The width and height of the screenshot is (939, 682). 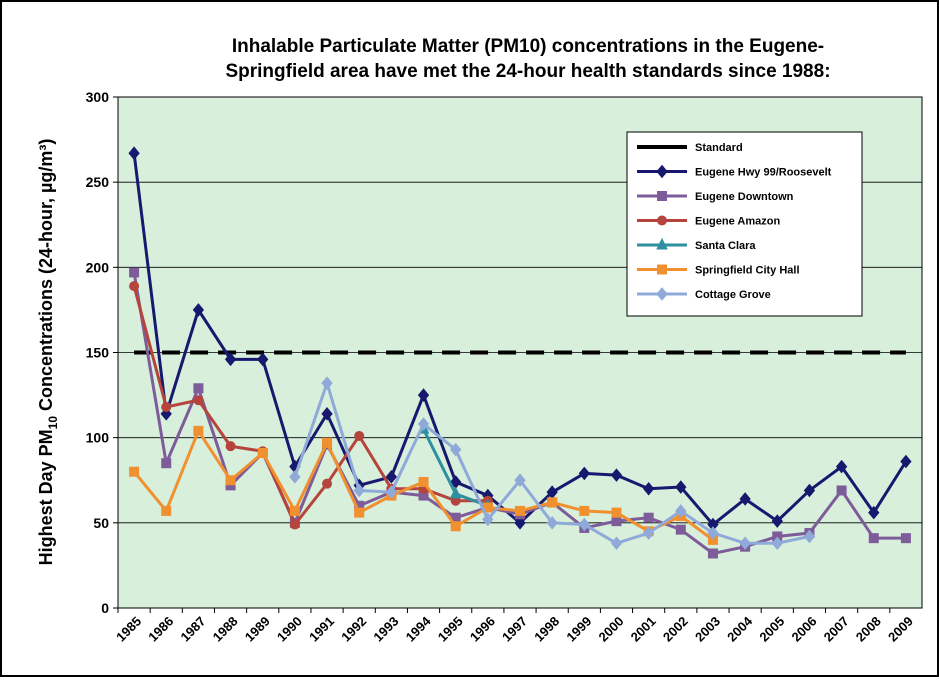 What do you see at coordinates (763, 173) in the screenshot?
I see `legend-label: Eugene Hwy 99/Roosevelt` at bounding box center [763, 173].